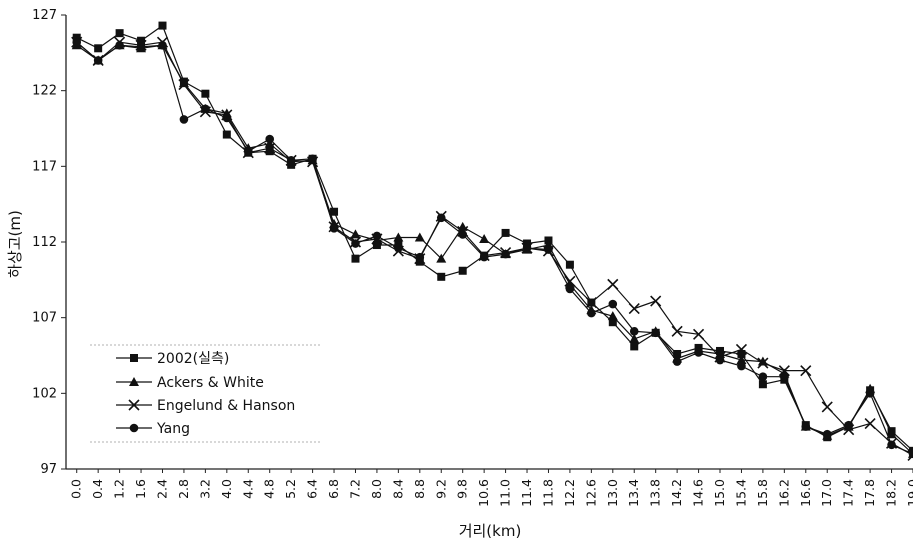  I want to click on y-tick-label: 102, so click(44, 393).